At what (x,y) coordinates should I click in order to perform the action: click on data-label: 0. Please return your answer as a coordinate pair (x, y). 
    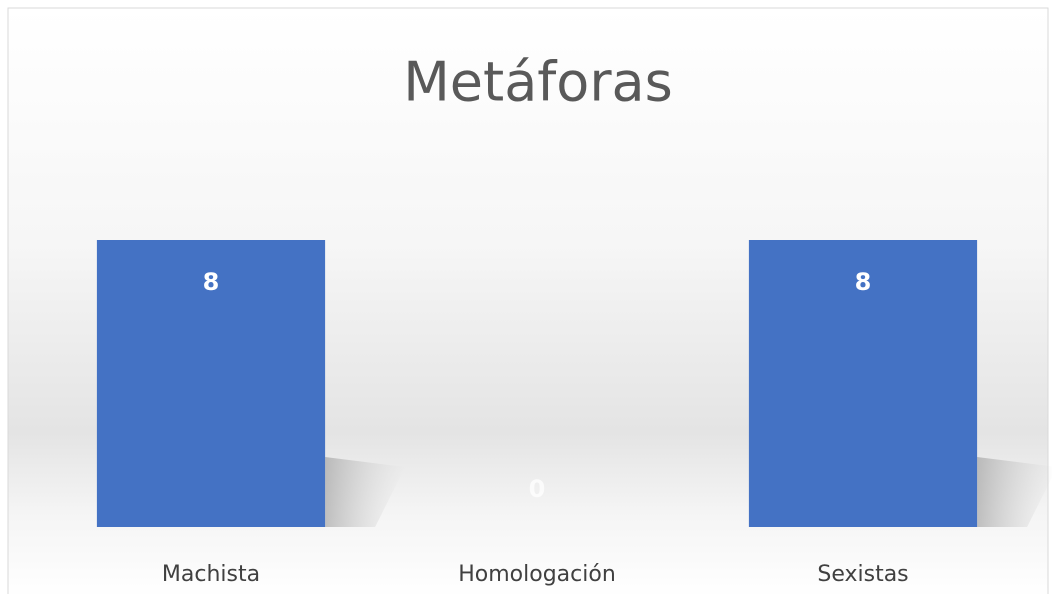
    Looking at the image, I should click on (537, 489).